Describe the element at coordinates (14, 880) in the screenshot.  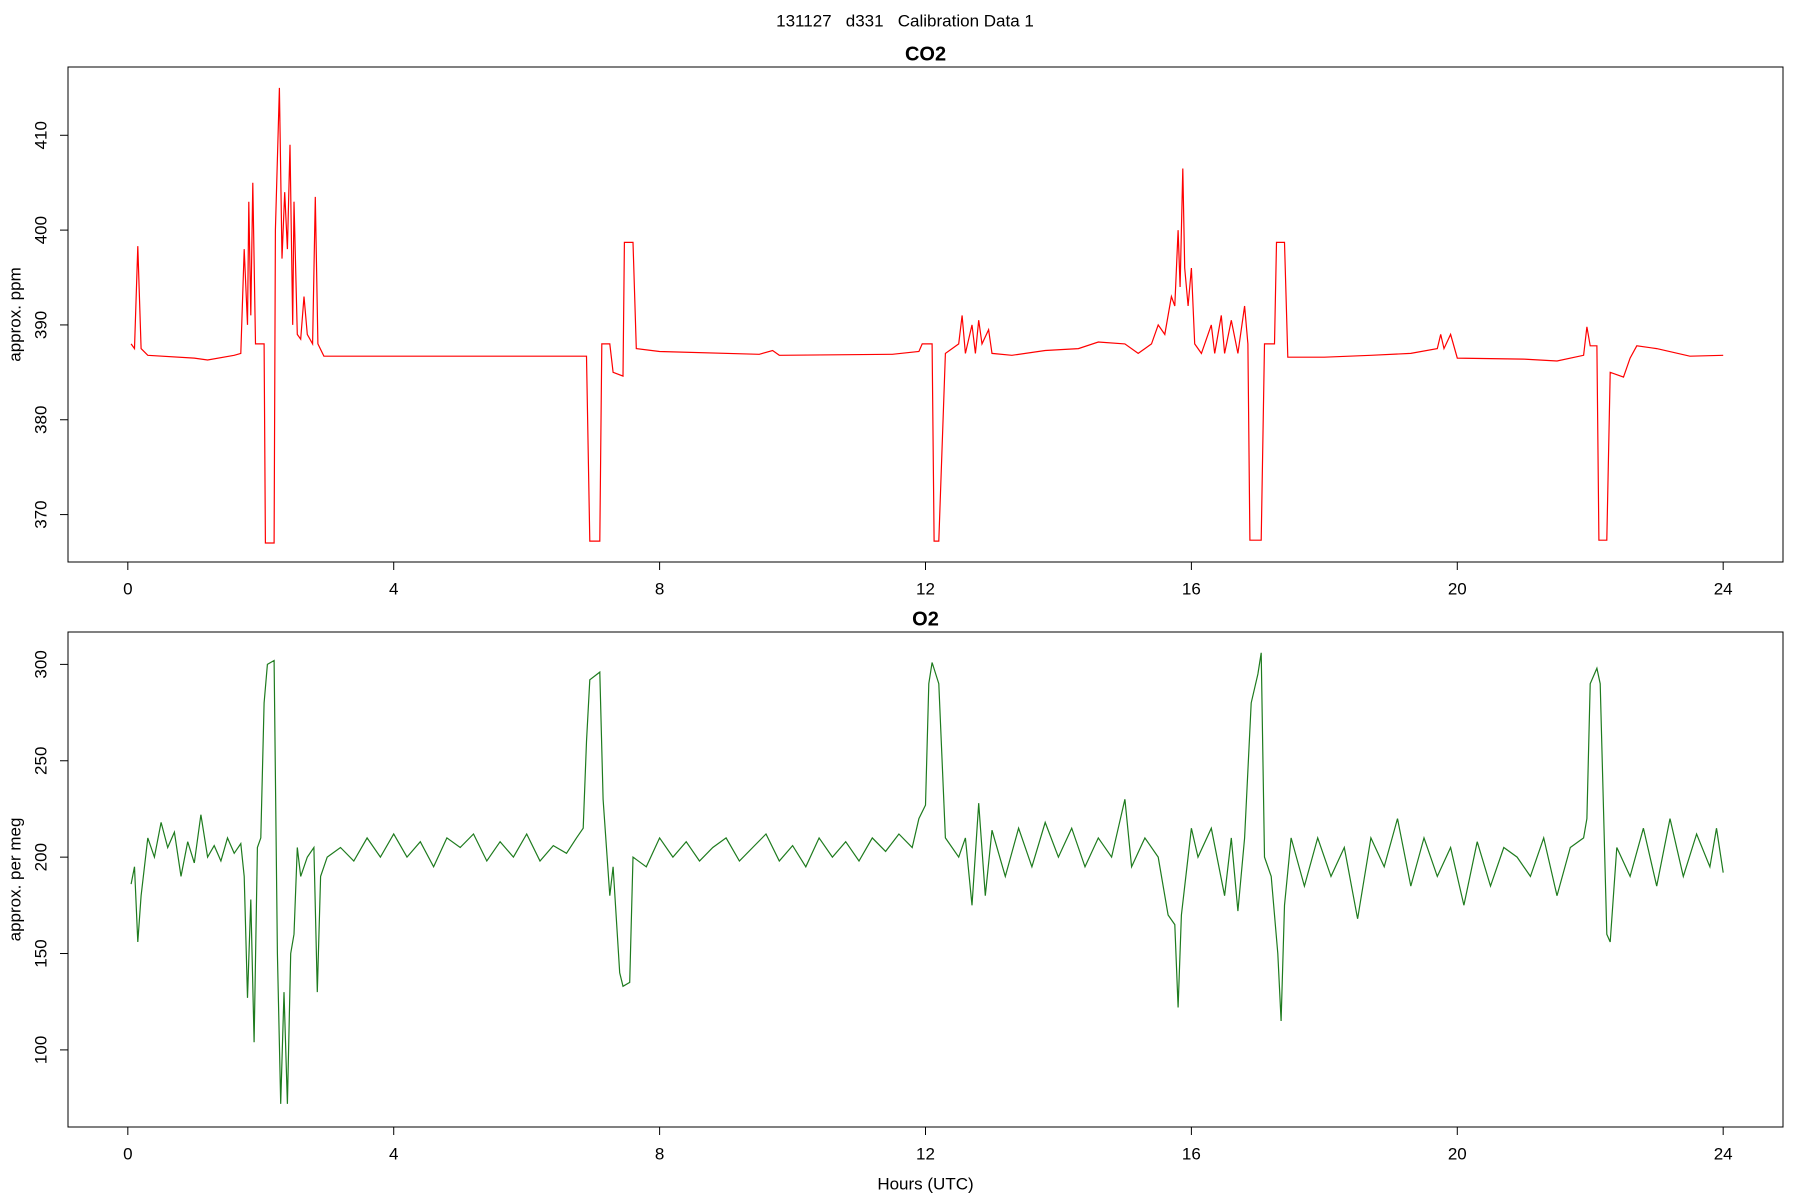
I see `y-axis-label: approx. per meg` at that location.